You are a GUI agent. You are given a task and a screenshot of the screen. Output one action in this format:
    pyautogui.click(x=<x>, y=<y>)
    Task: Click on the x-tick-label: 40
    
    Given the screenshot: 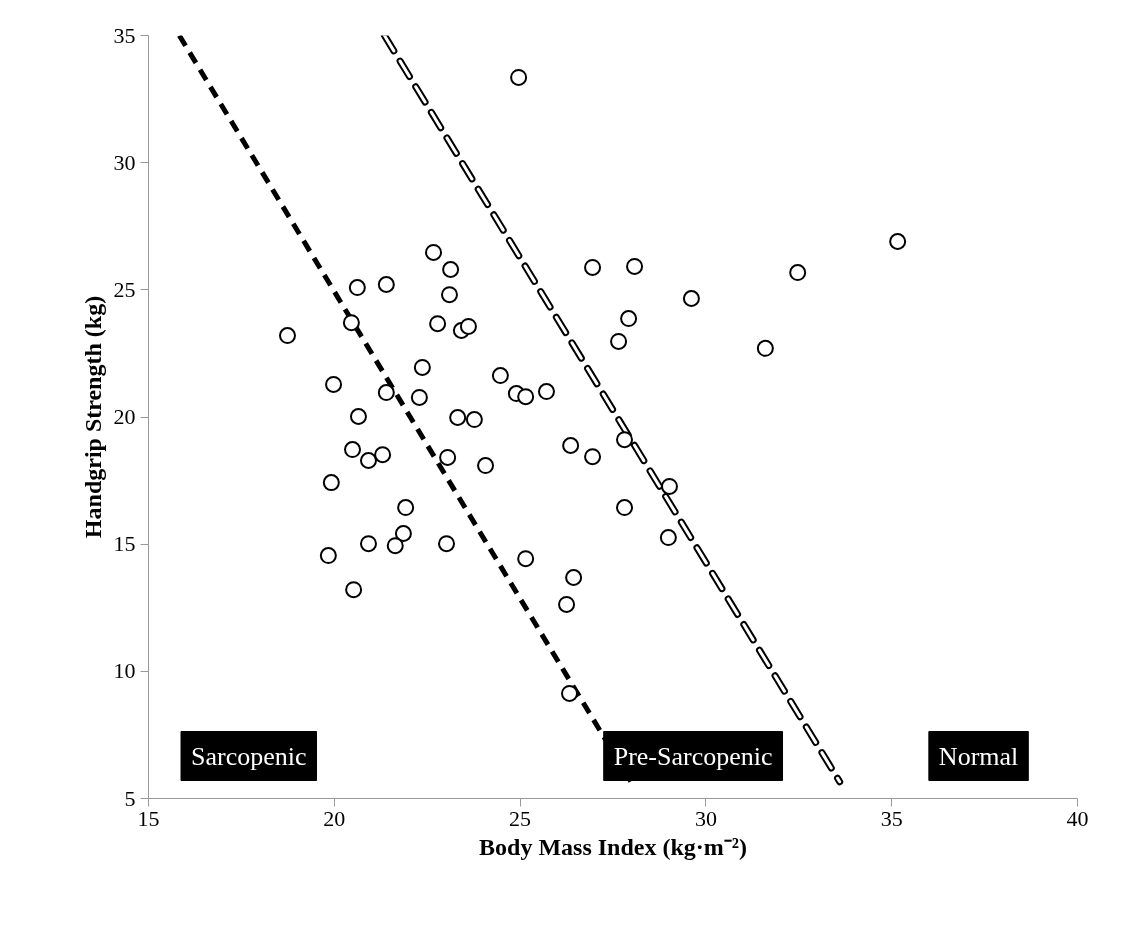 What is the action you would take?
    pyautogui.click(x=1077, y=818)
    